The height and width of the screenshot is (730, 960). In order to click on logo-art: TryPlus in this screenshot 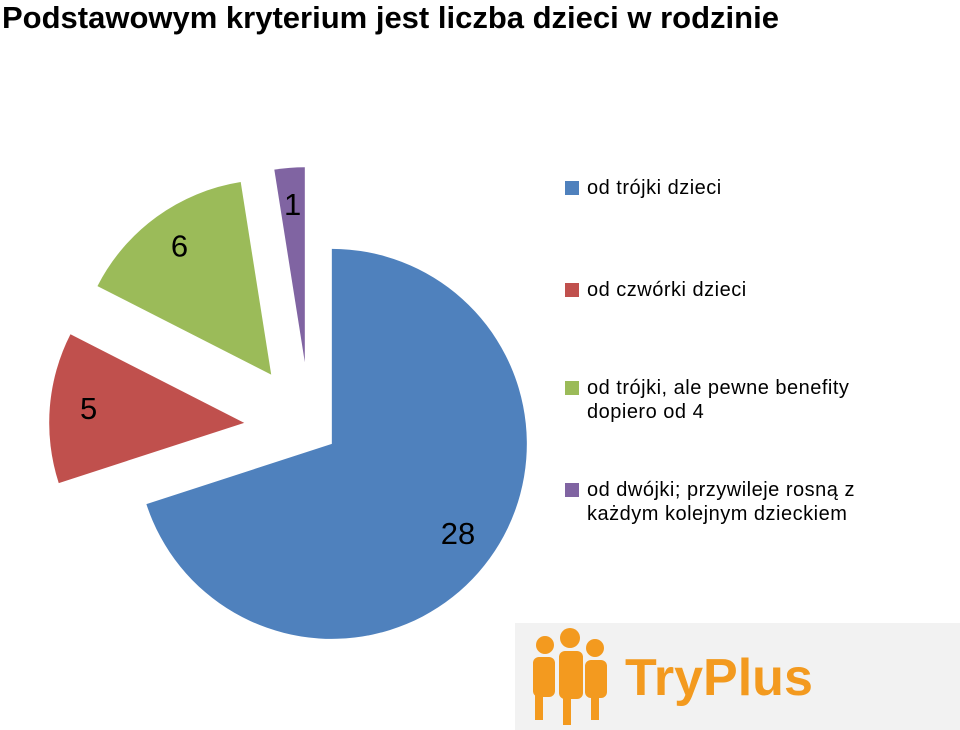, I will do `click(673, 676)`.